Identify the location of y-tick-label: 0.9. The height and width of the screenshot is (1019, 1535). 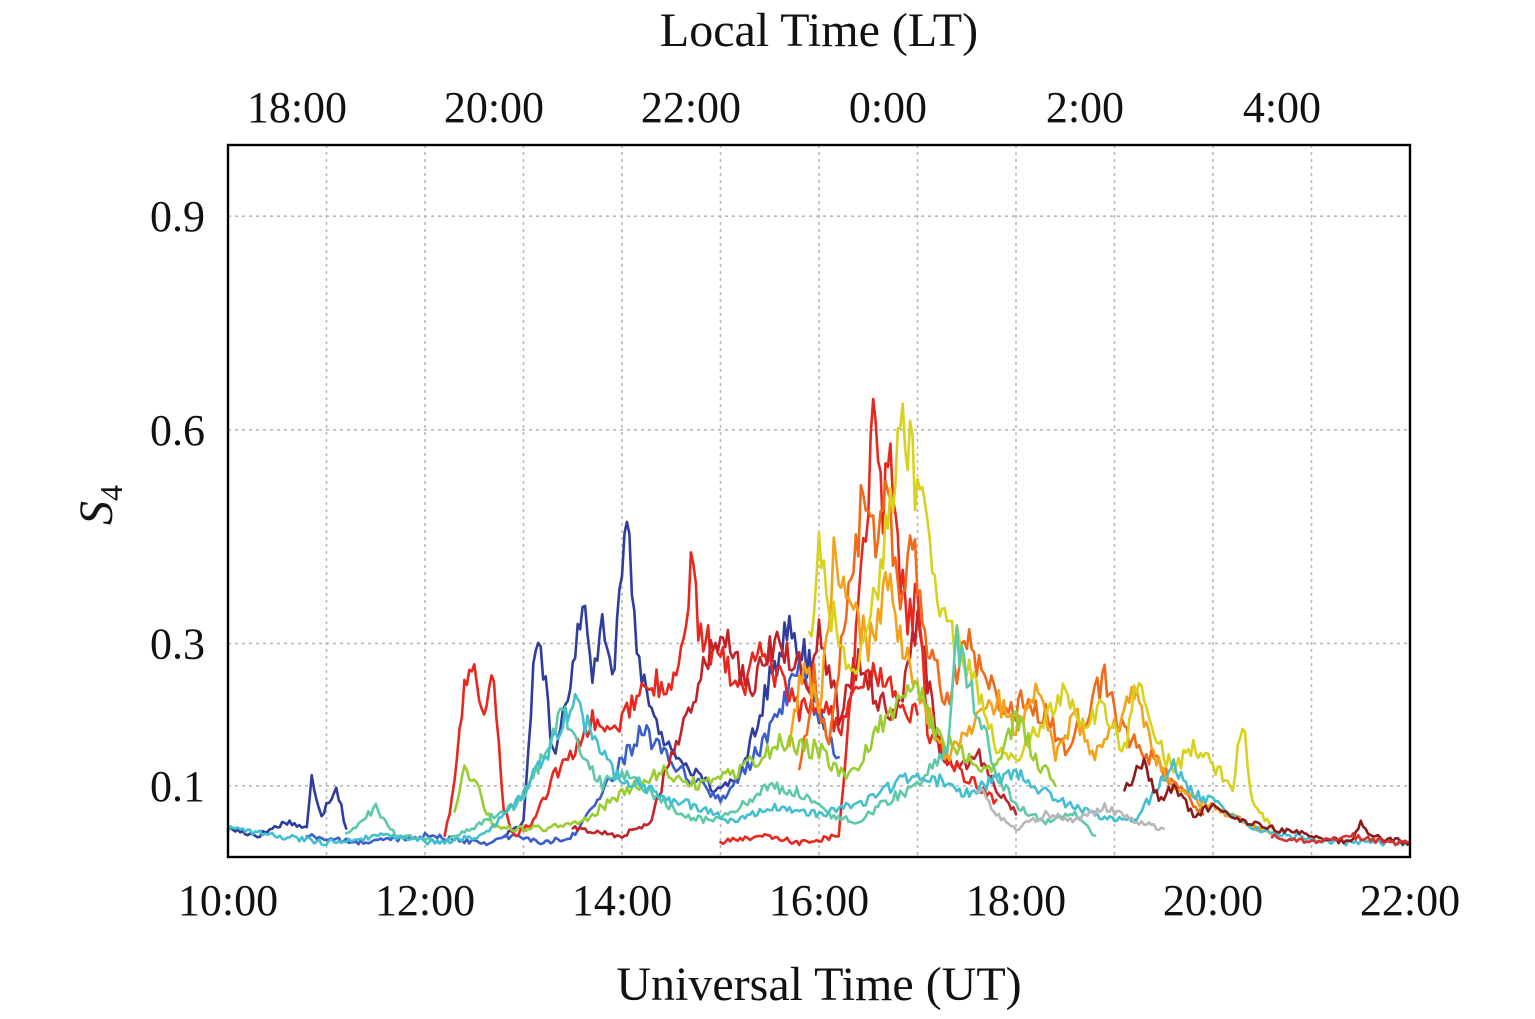
(177, 216).